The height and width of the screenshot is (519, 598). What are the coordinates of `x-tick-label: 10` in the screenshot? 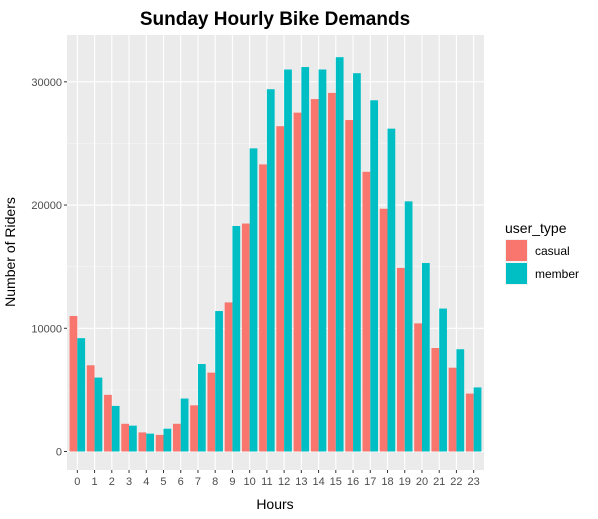 It's located at (250, 482).